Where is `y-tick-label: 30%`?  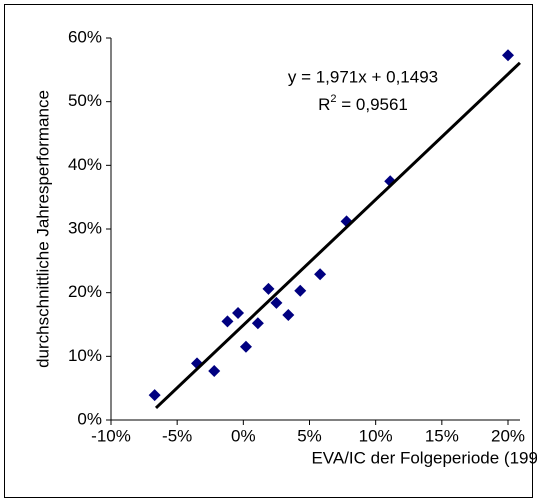
y-tick-label: 30% is located at coordinates (85, 227).